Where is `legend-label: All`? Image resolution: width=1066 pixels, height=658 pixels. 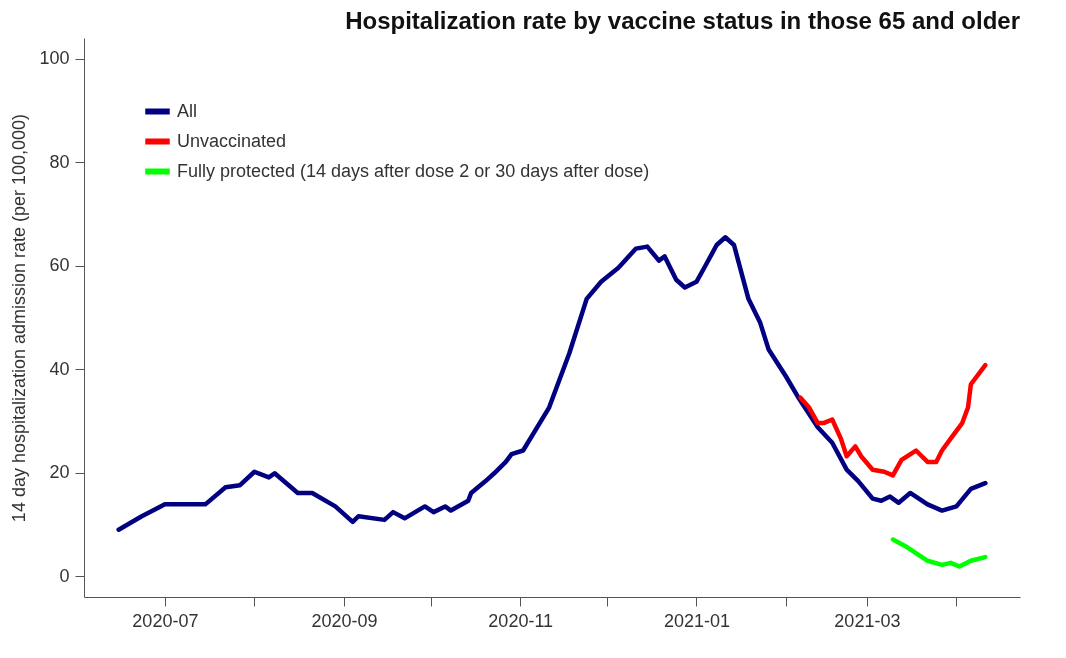 legend-label: All is located at coordinates (187, 110).